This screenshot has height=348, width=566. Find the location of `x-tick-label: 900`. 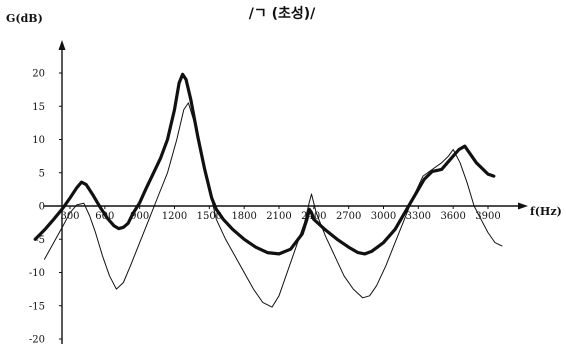

x-tick-label: 900 is located at coordinates (139, 216).